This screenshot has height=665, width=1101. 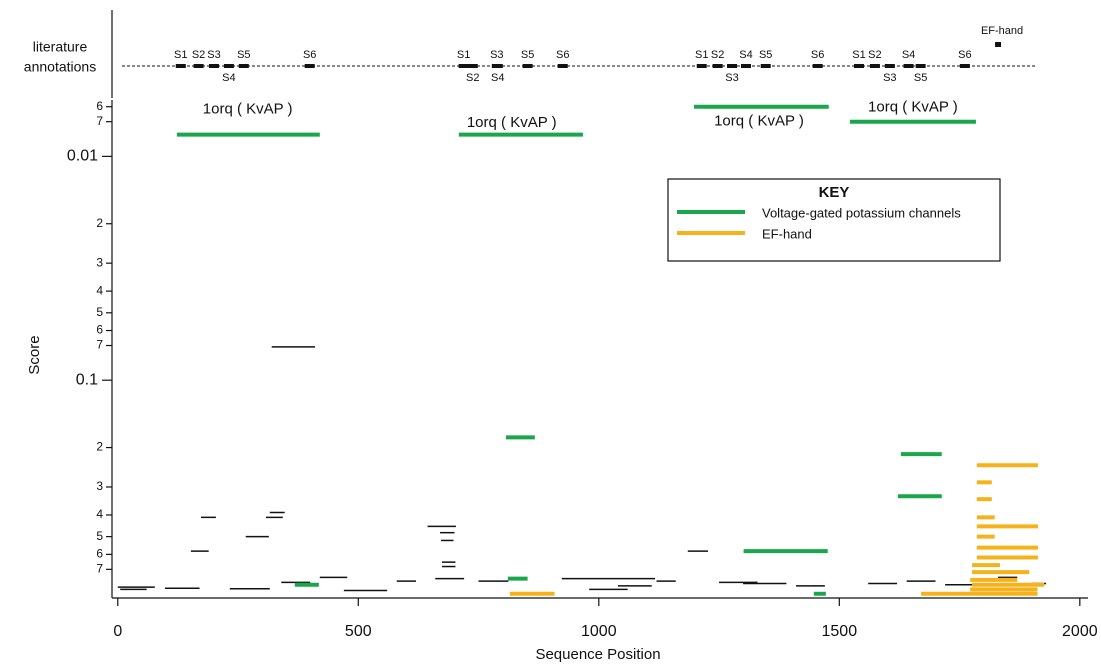 I want to click on track-label: annotations, so click(x=60, y=67).